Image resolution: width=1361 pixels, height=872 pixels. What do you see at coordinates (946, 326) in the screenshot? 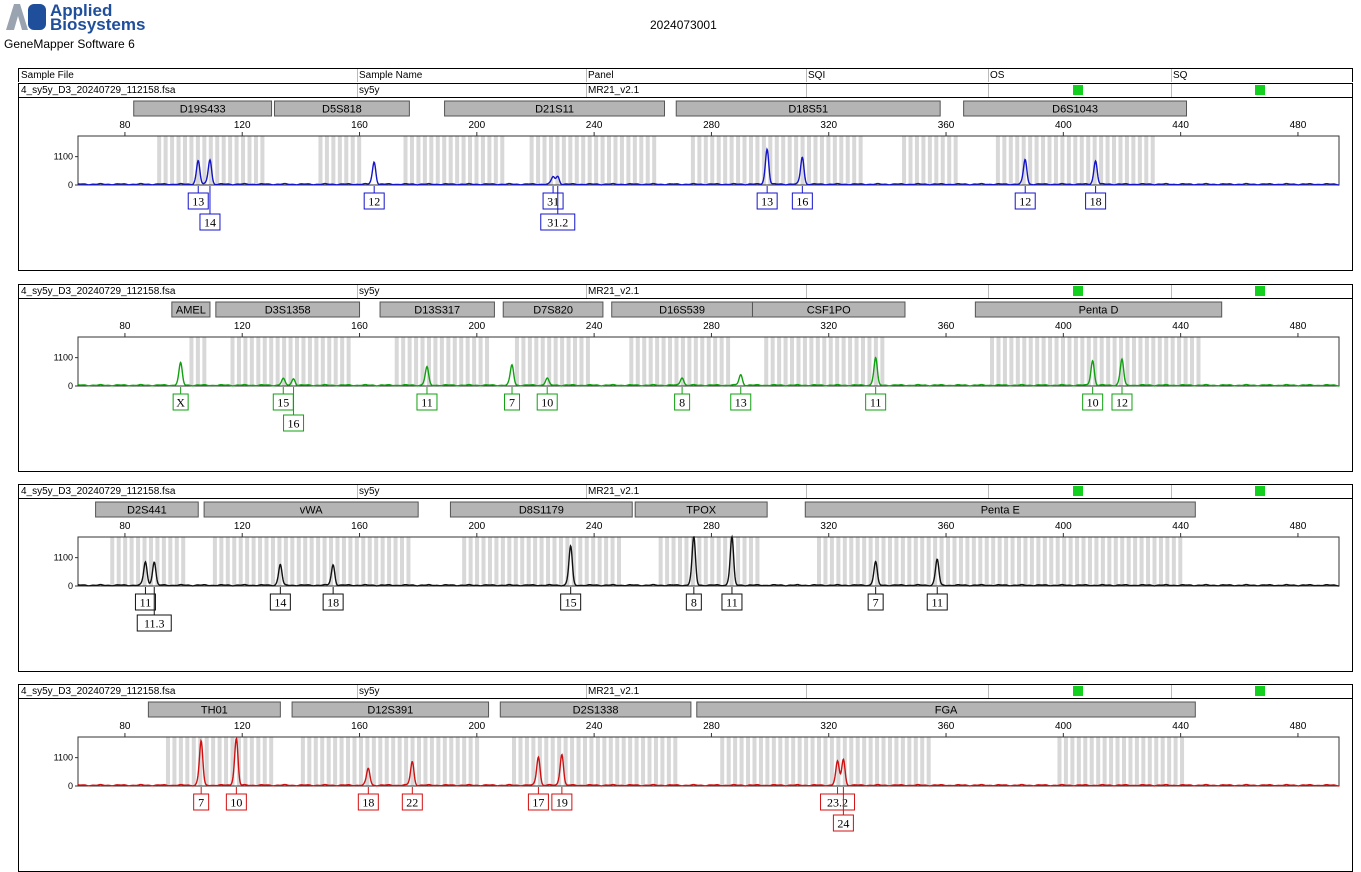
I see `x-tick-label: 360` at bounding box center [946, 326].